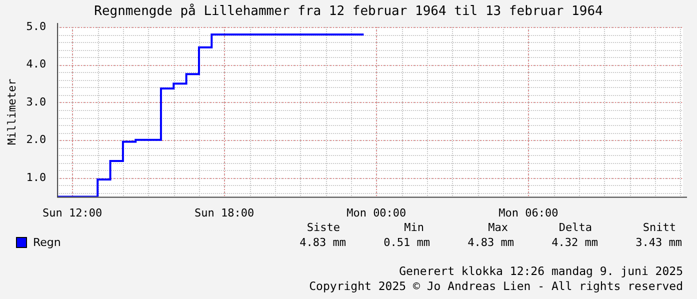 Image resolution: width=697 pixels, height=299 pixels. Describe the element at coordinates (540, 271) in the screenshot. I see `text: Generert klokka 12:26 mandag 9. juni 2025` at that location.